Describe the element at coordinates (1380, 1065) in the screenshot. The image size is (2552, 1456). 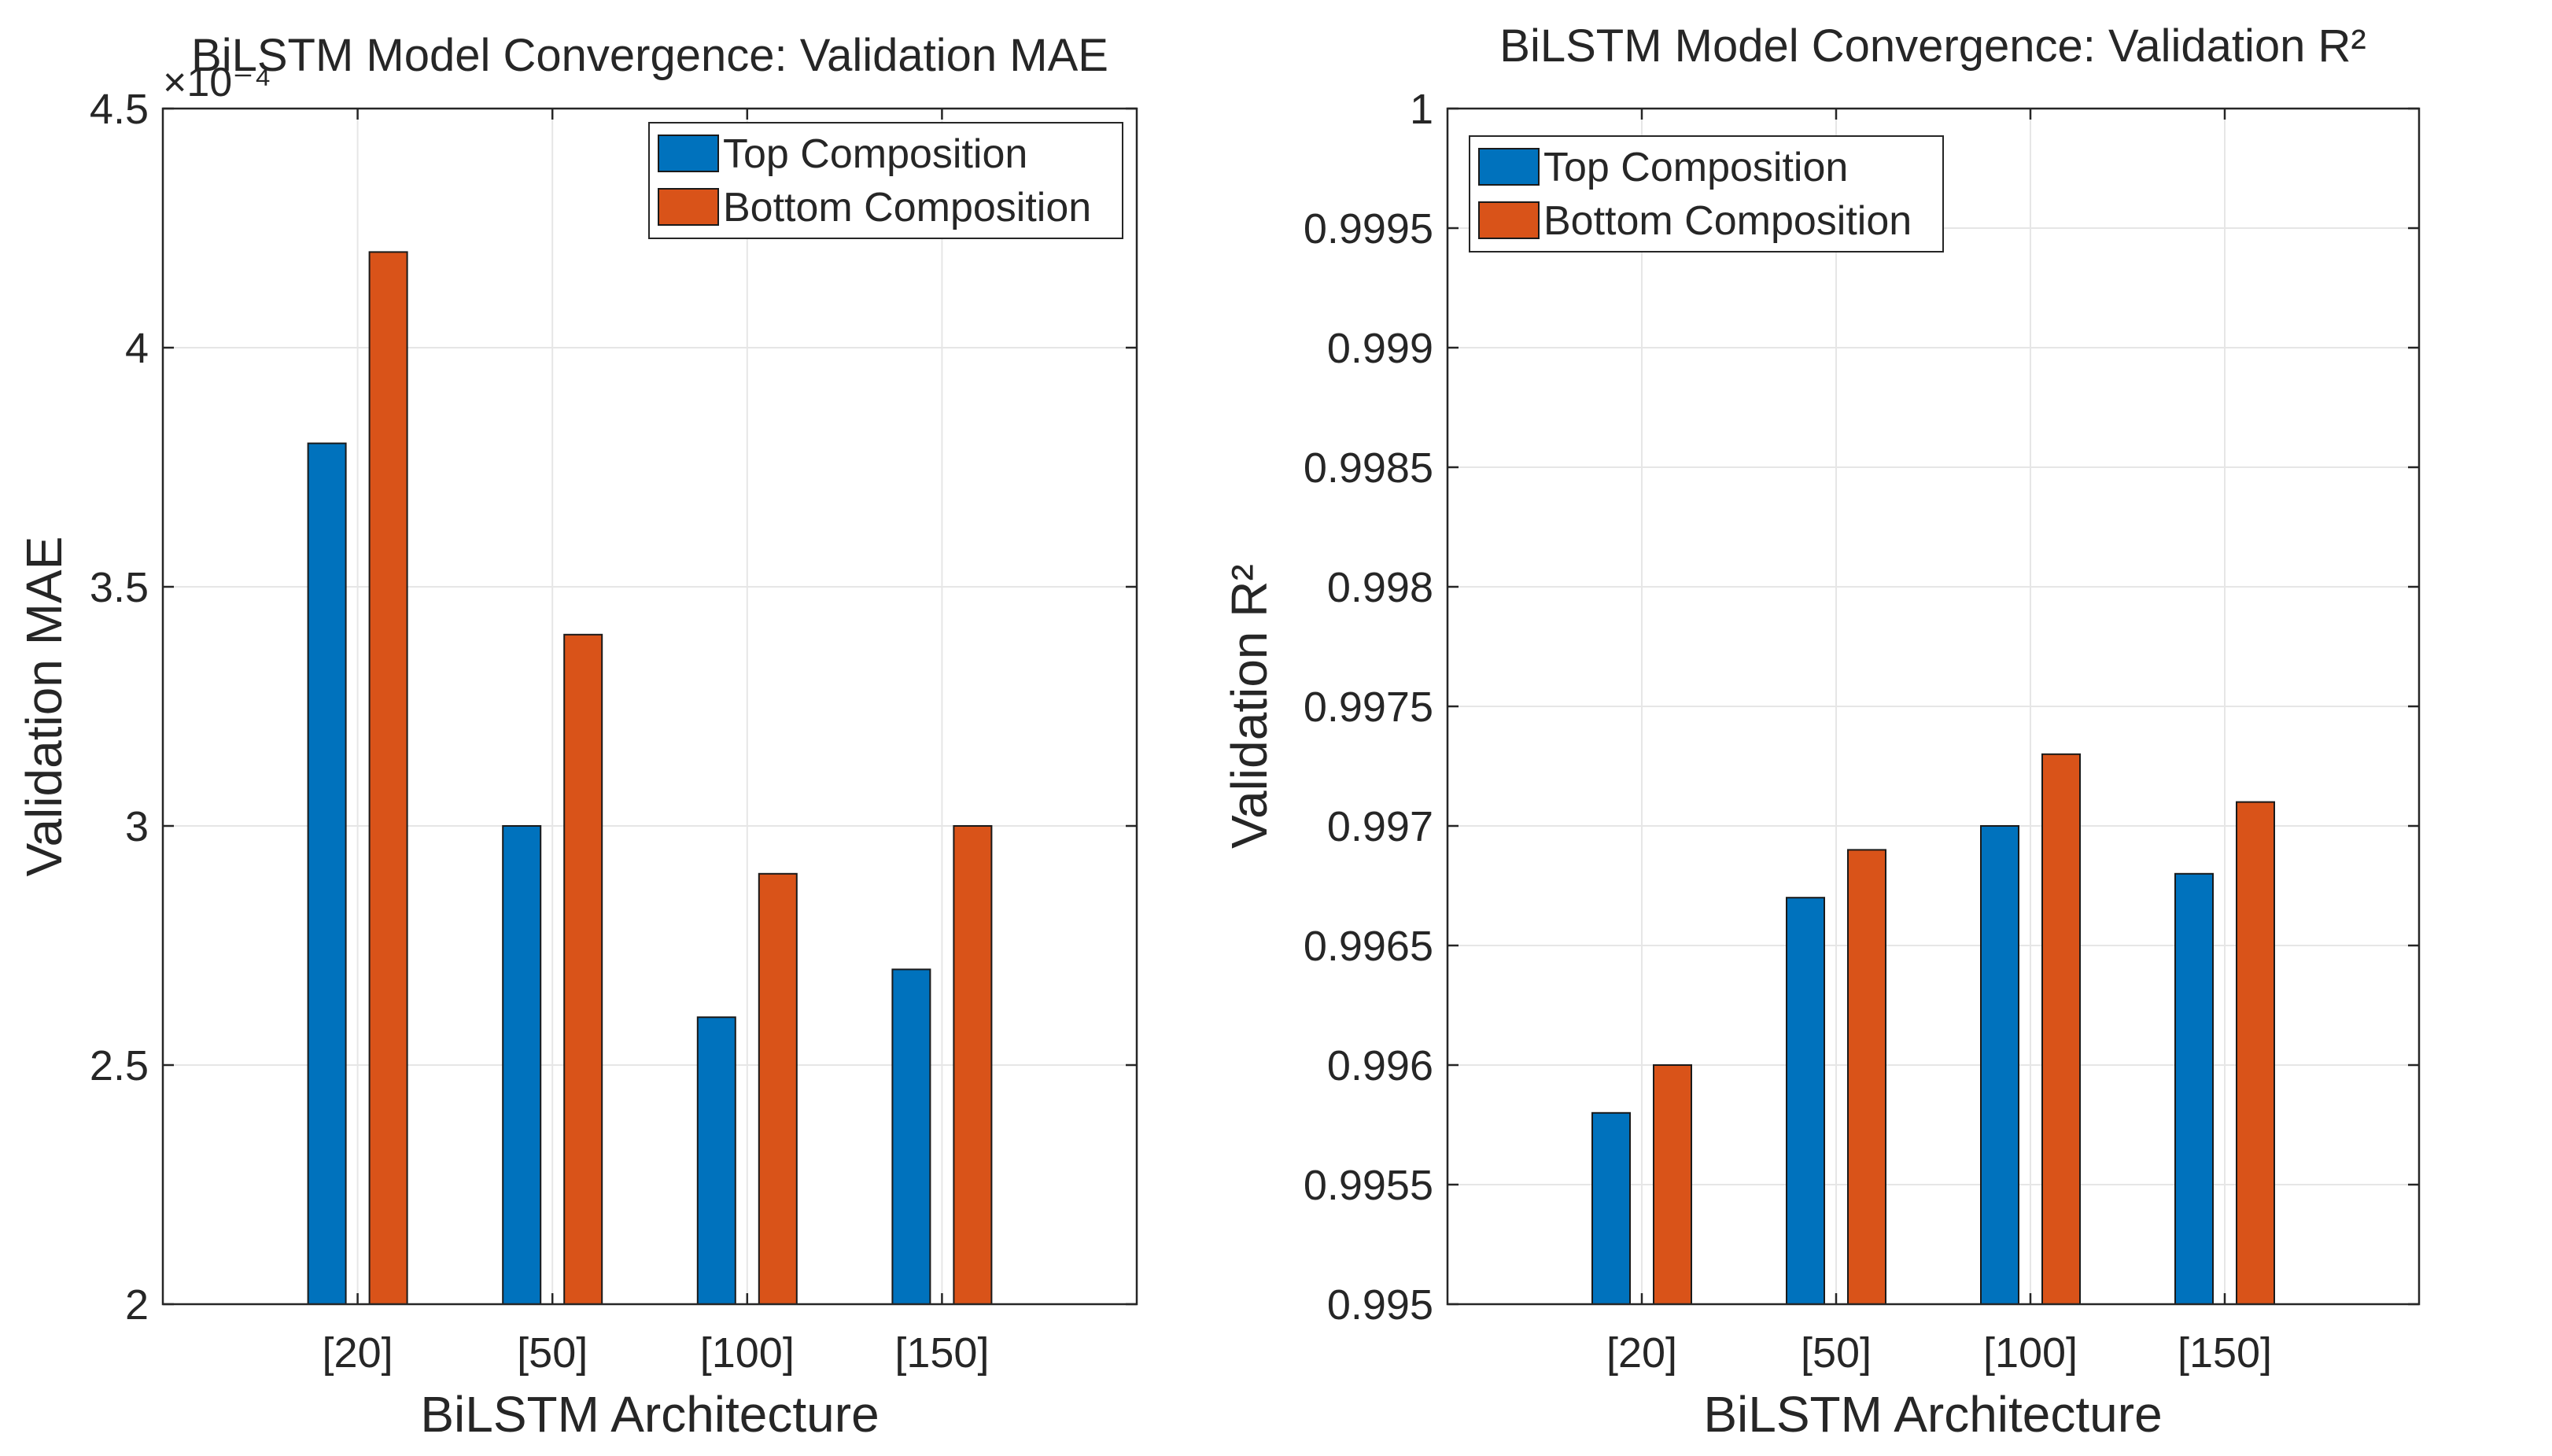
I see `ytick-label: 0.996` at that location.